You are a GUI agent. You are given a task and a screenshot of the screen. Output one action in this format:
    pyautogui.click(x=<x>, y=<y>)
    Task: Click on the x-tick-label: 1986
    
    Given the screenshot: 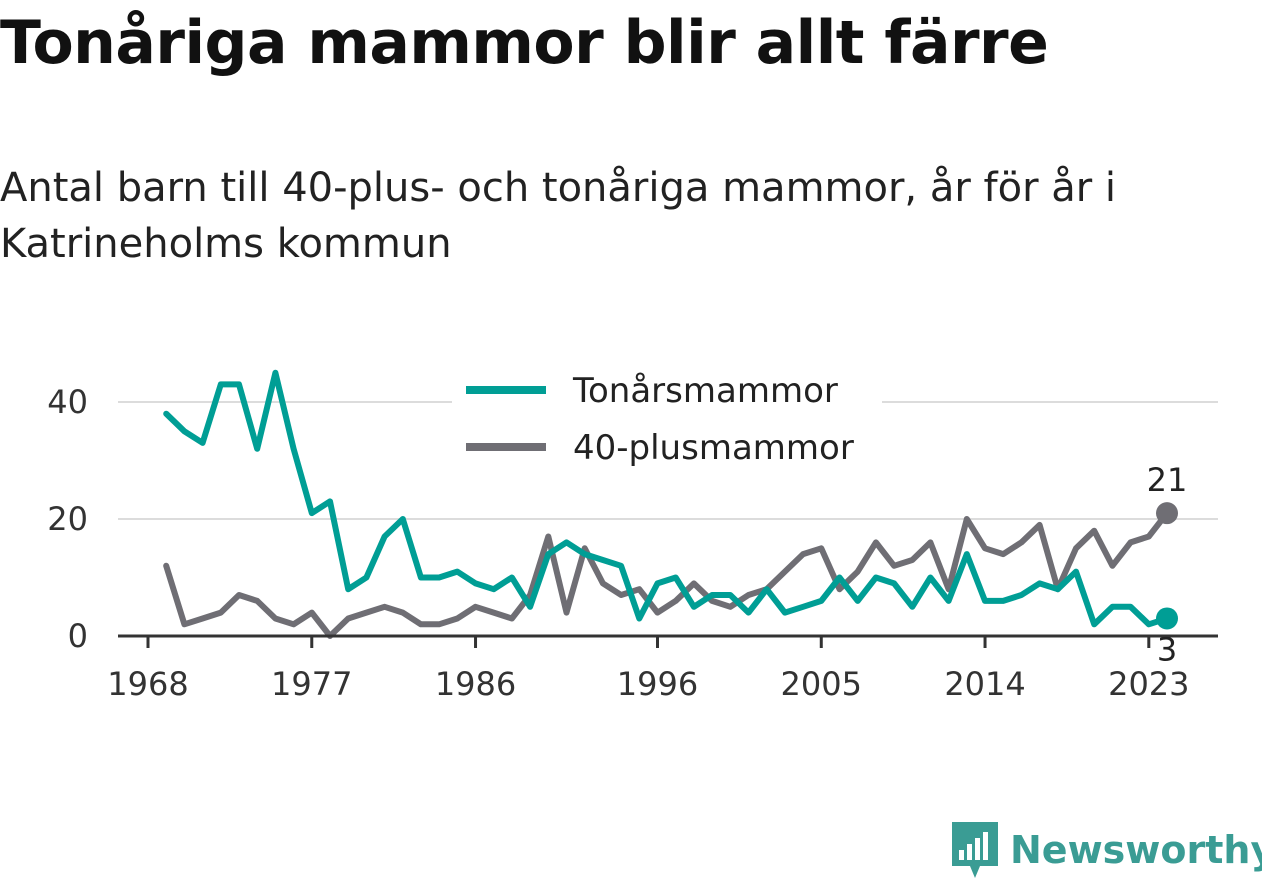 What is the action you would take?
    pyautogui.click(x=475, y=684)
    